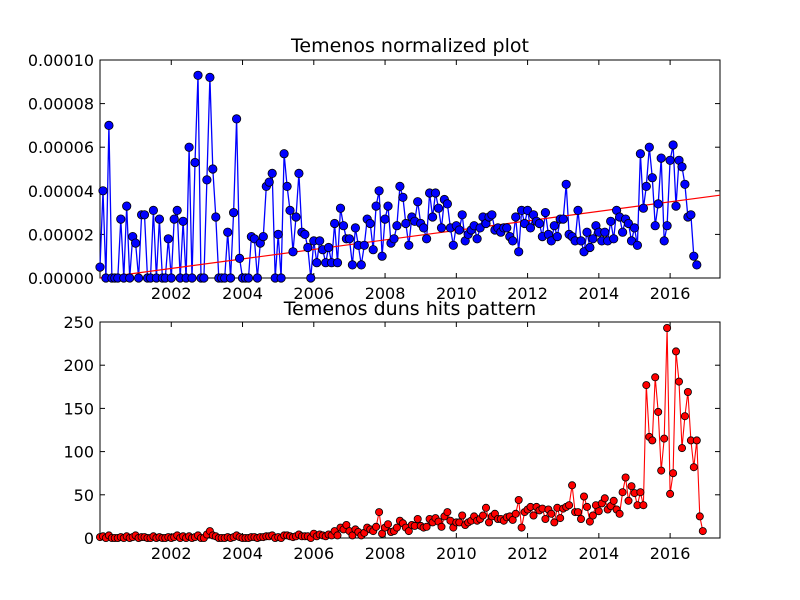 The image size is (800, 600). I want to click on y-tick-label: 0.00010, so click(61, 60).